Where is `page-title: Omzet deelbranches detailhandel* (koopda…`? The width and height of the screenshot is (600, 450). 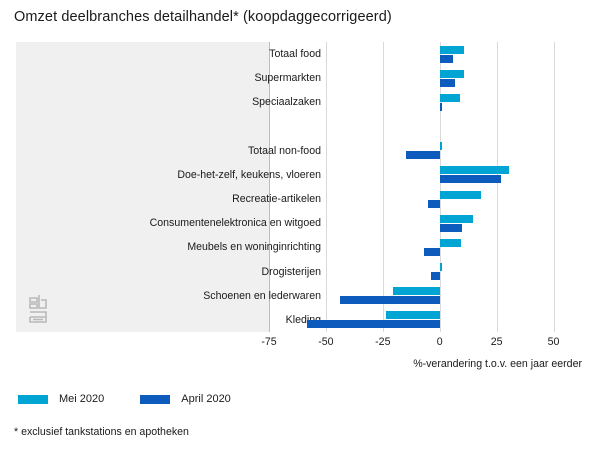
page-title: Omzet deelbranches detailhandel* (koopda… is located at coordinates (203, 17).